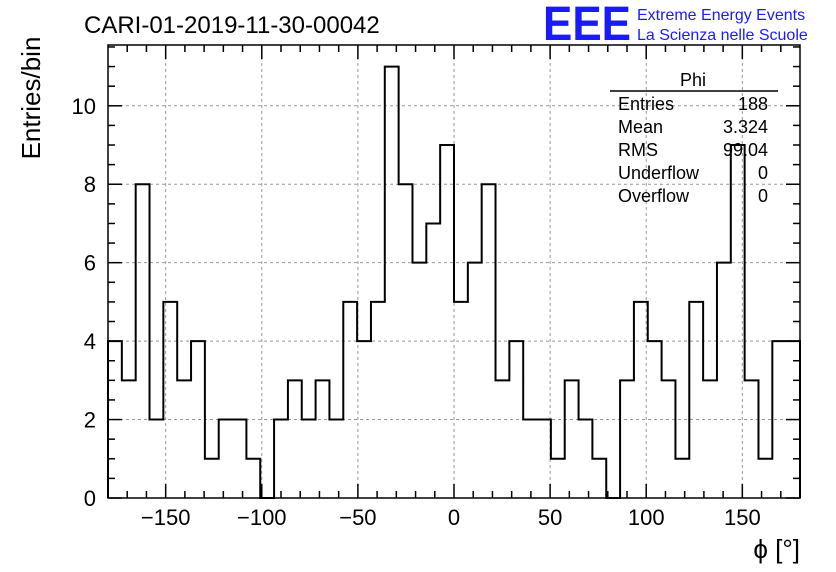  Describe the element at coordinates (90, 341) in the screenshot. I see `y-tick-label: 4` at that location.